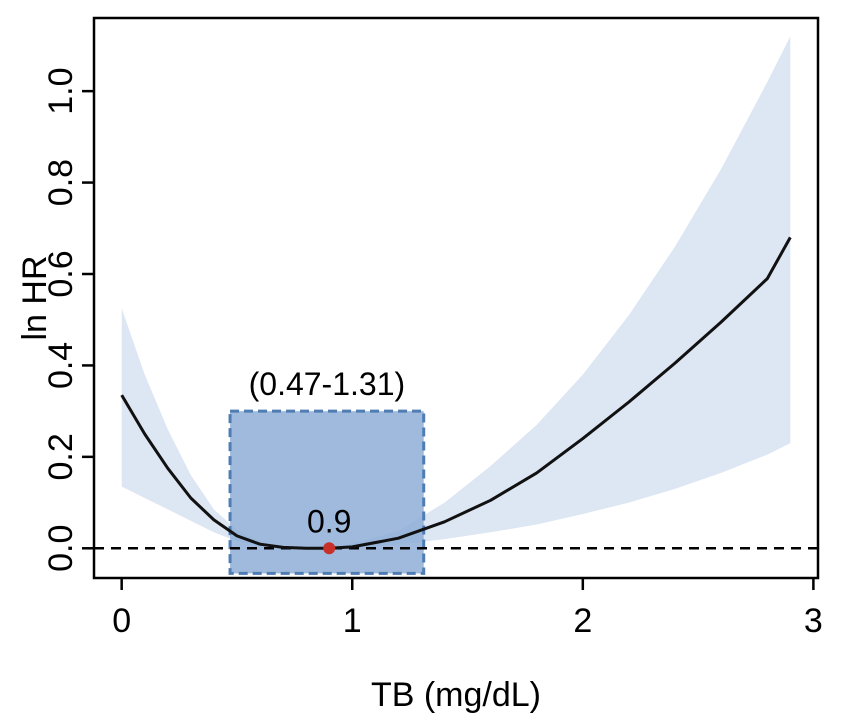 Image resolution: width=846 pixels, height=724 pixels. Describe the element at coordinates (352, 621) in the screenshot. I see `x-tick-label: 1` at that location.